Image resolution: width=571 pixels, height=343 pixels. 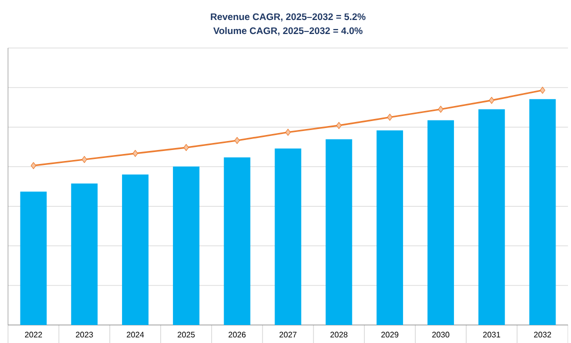 What do you see at coordinates (186, 335) in the screenshot?
I see `x-tick-label: 2025` at bounding box center [186, 335].